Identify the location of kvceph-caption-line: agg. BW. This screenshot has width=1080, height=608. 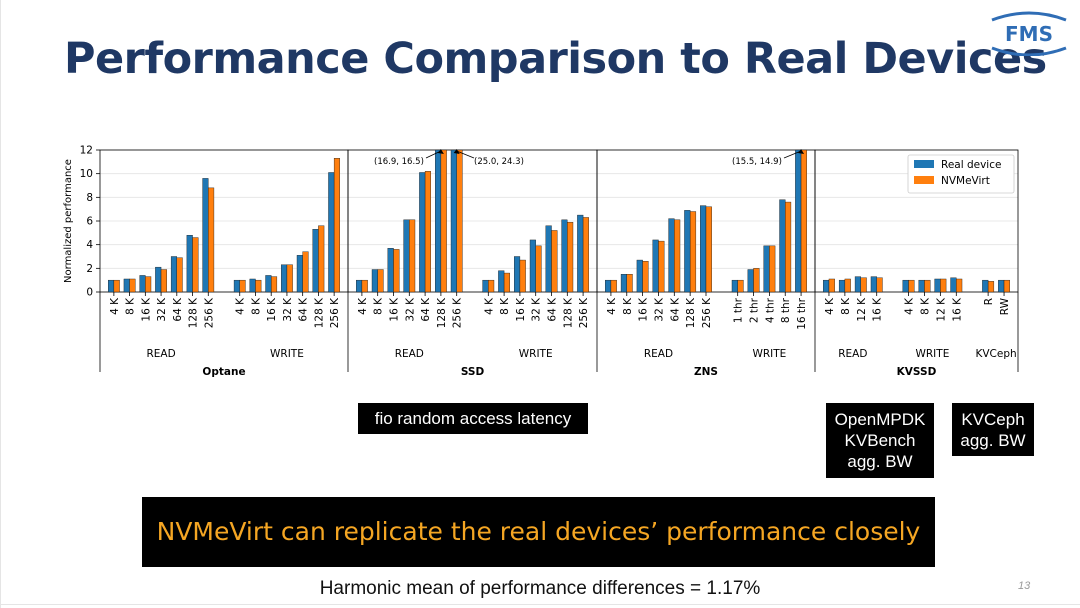
(993, 440).